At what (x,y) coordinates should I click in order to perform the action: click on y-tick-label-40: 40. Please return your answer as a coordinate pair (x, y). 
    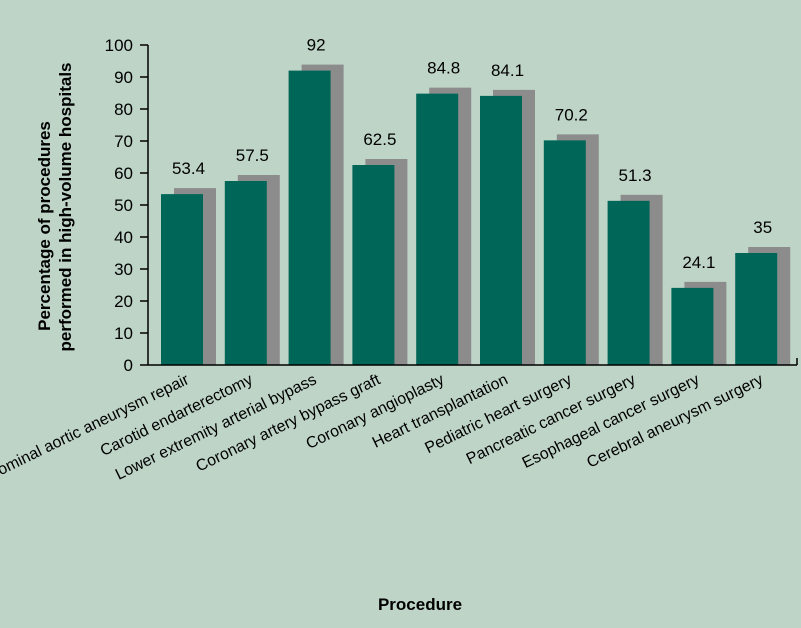
    Looking at the image, I should click on (123, 237).